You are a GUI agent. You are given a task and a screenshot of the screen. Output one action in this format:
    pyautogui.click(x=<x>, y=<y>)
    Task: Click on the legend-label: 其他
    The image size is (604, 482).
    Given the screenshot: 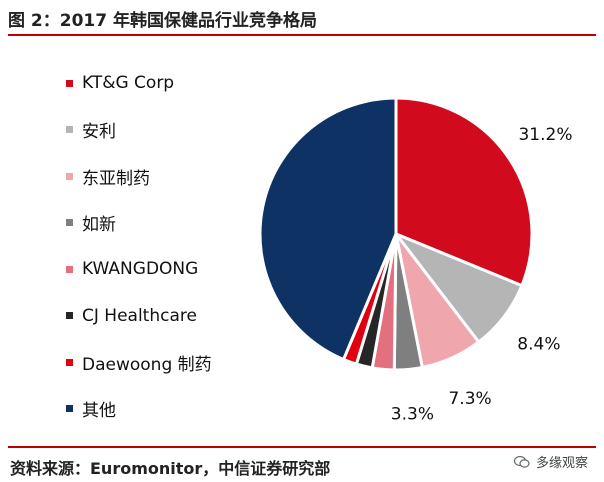 What is the action you would take?
    pyautogui.click(x=99, y=411)
    